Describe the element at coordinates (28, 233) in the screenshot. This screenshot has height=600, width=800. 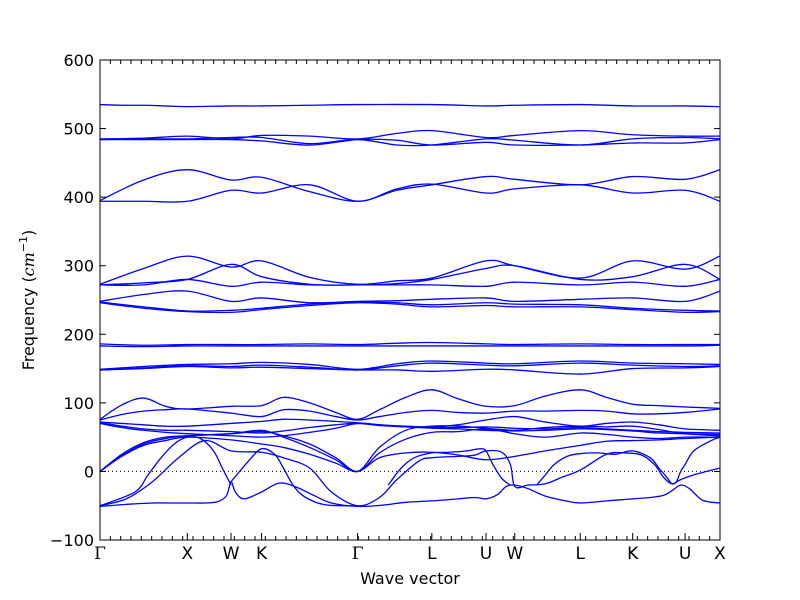
I see `y-axis-label-suffix: )` at that location.